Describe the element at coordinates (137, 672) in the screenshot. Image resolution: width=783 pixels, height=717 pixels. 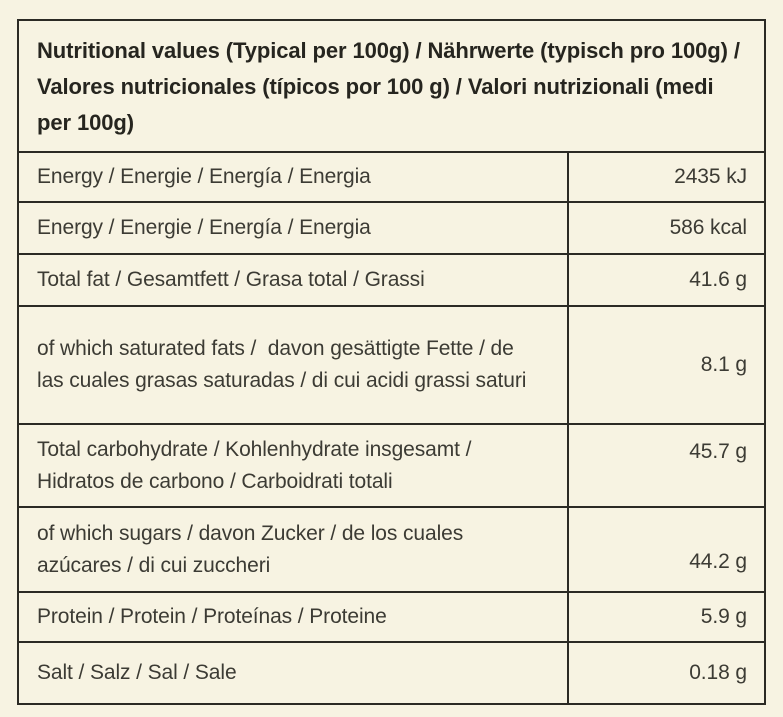
I see `row-label: Salt / Salz / Sal / Sale` at that location.